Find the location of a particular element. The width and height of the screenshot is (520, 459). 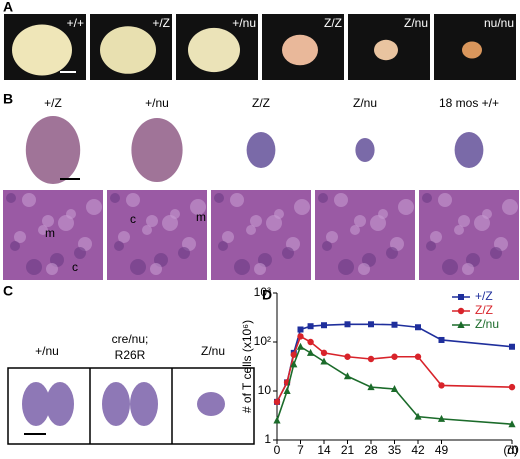

genotype-label: +/+ is located at coordinates (75, 23).